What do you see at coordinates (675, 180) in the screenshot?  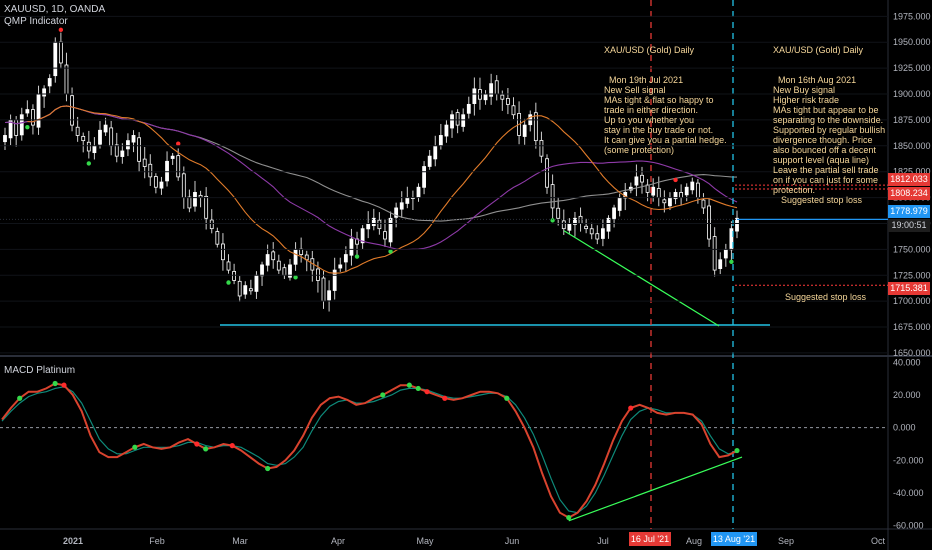 I see `sell-signal-dot` at bounding box center [675, 180].